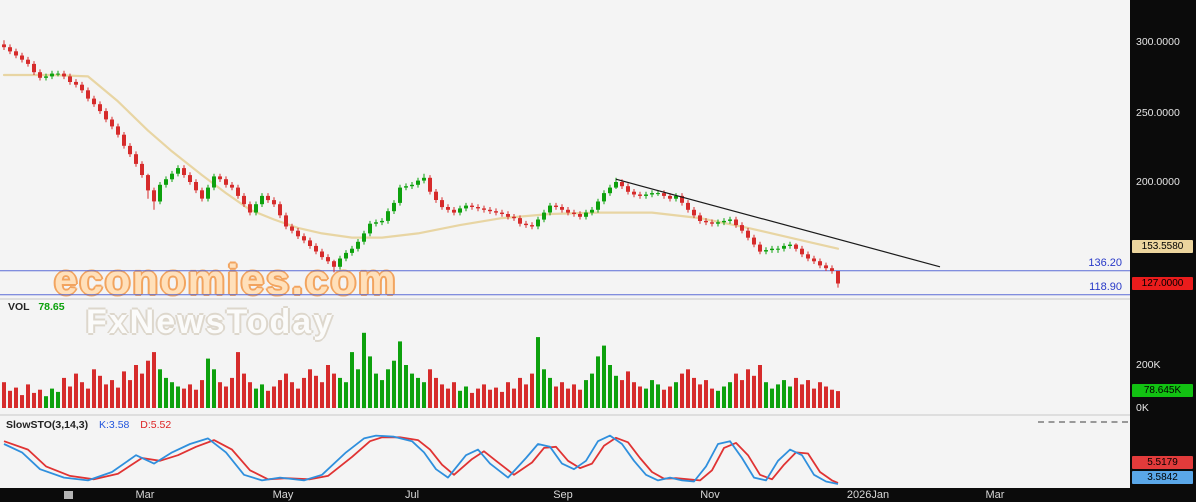 This screenshot has width=1196, height=502. I want to click on time-tick-sep: Sep, so click(563, 495).